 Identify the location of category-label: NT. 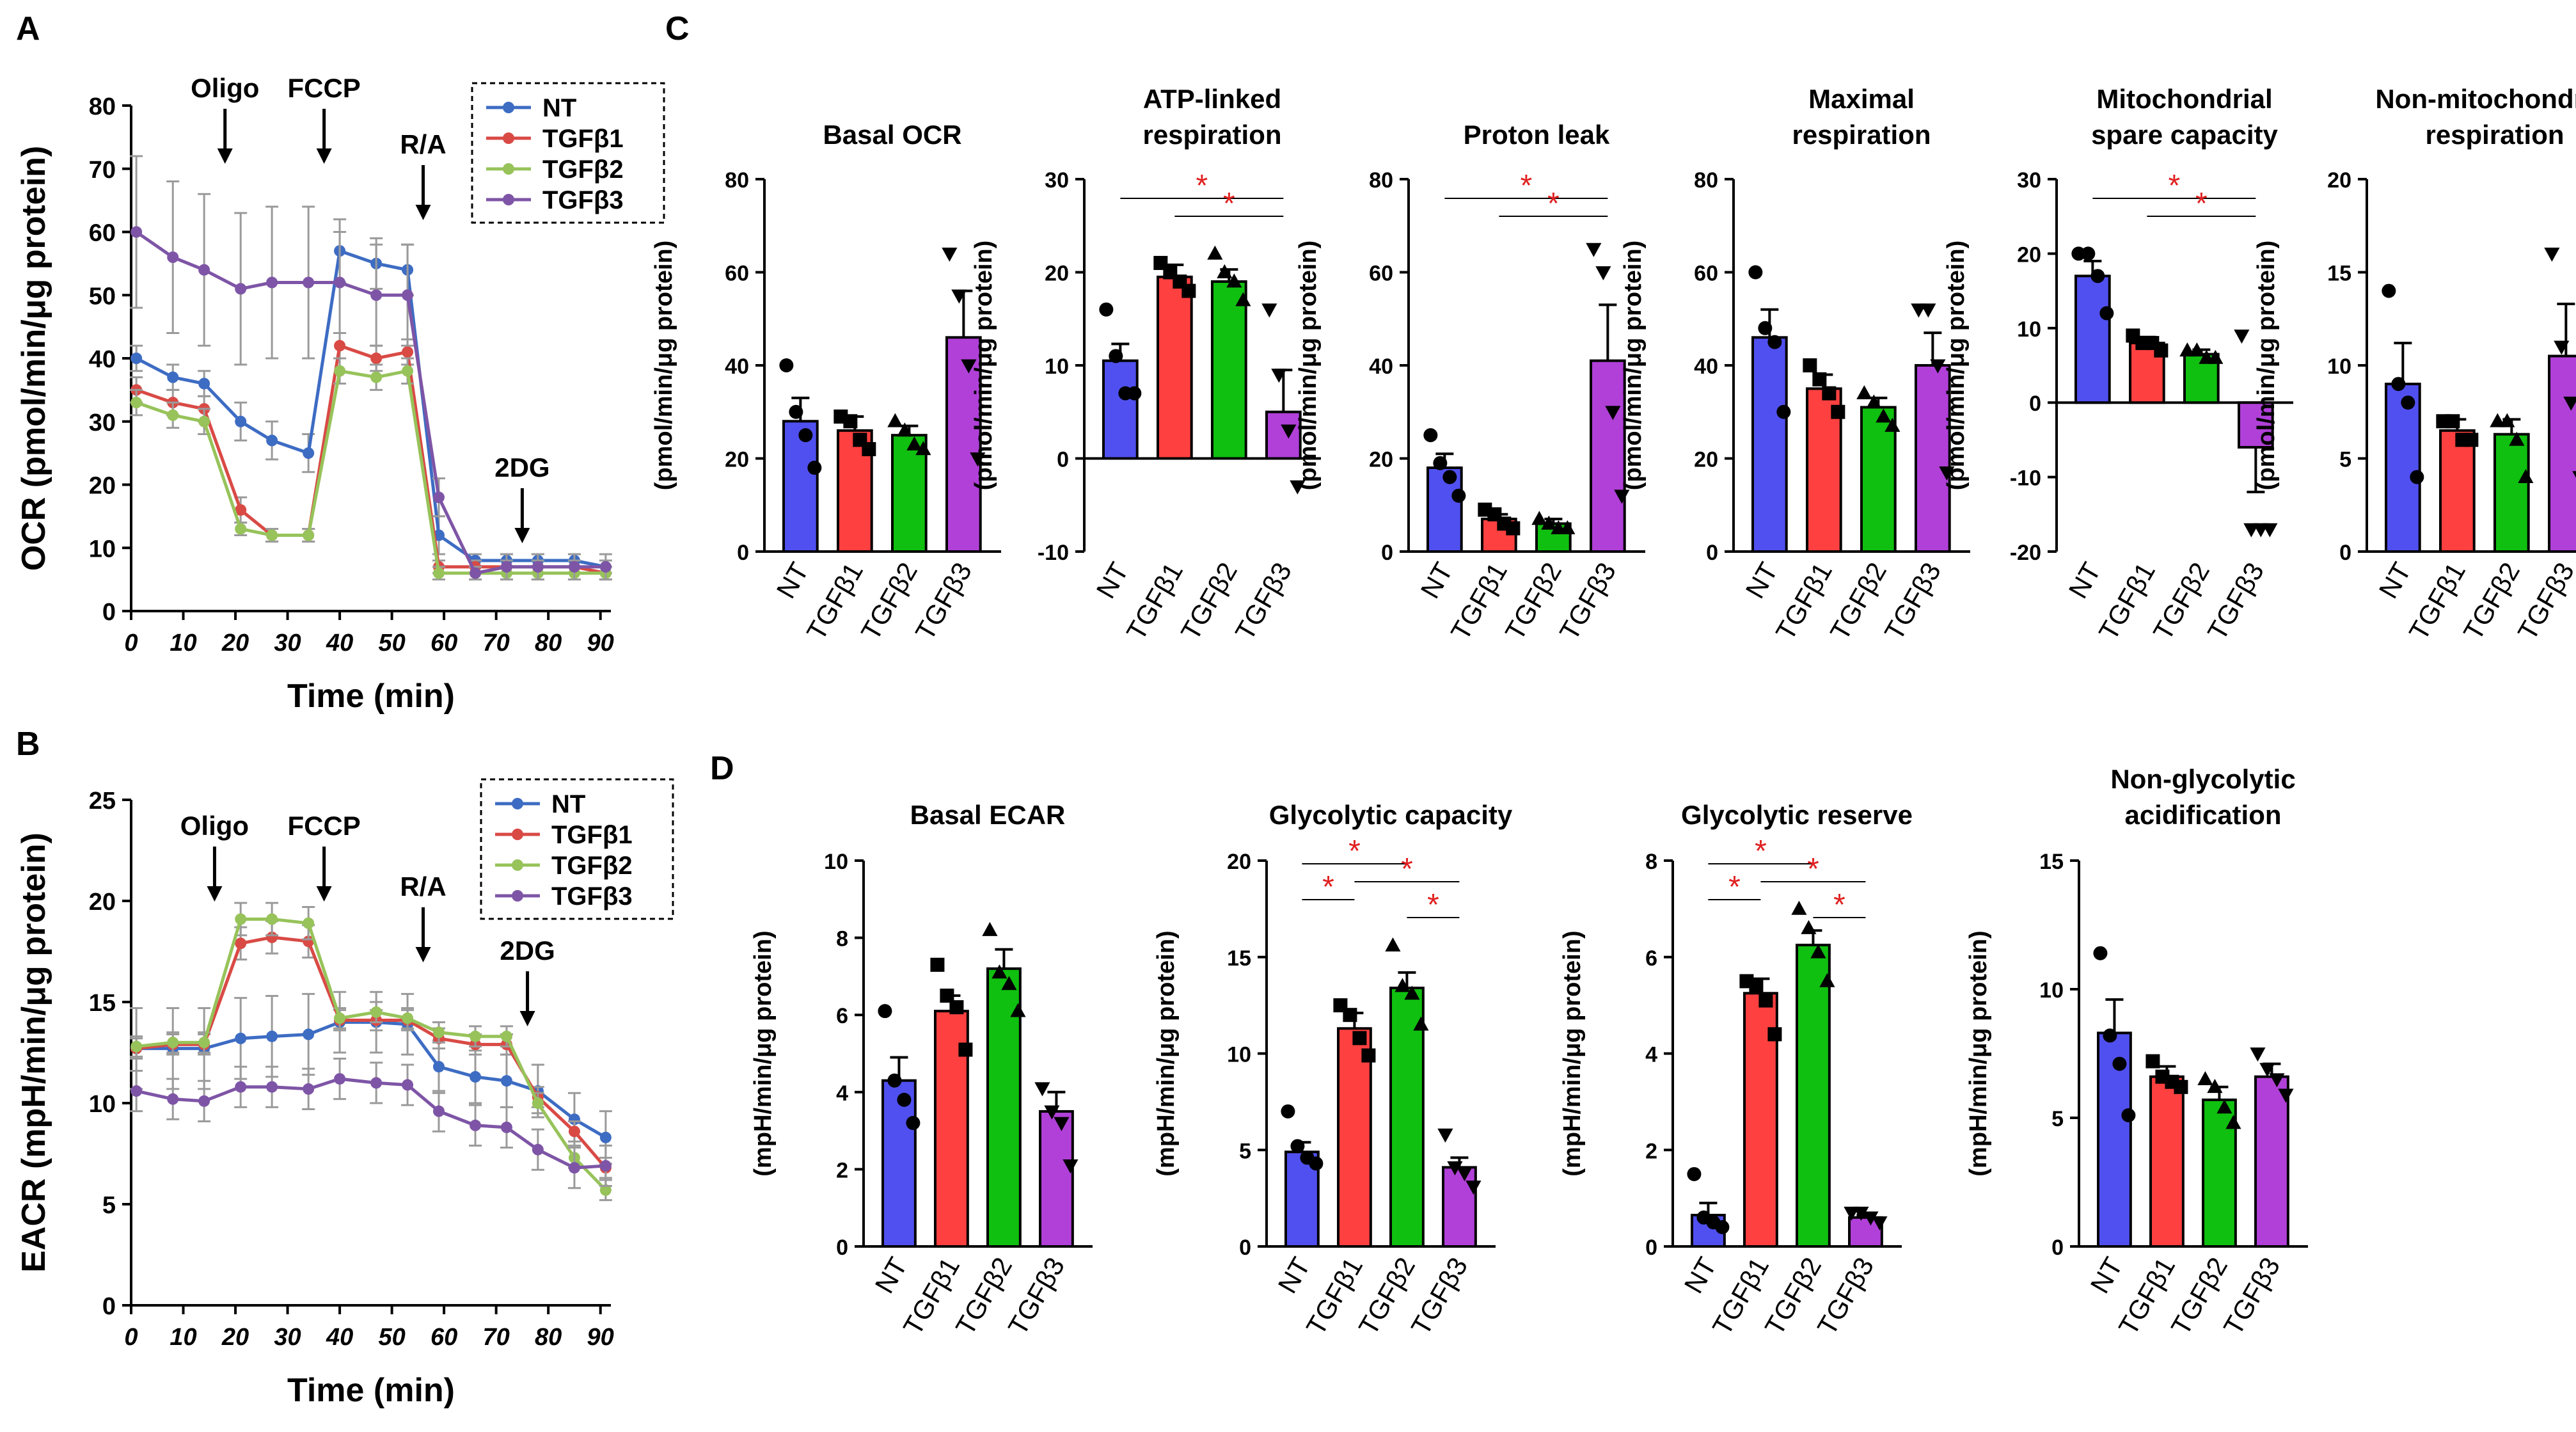
(1112, 580).